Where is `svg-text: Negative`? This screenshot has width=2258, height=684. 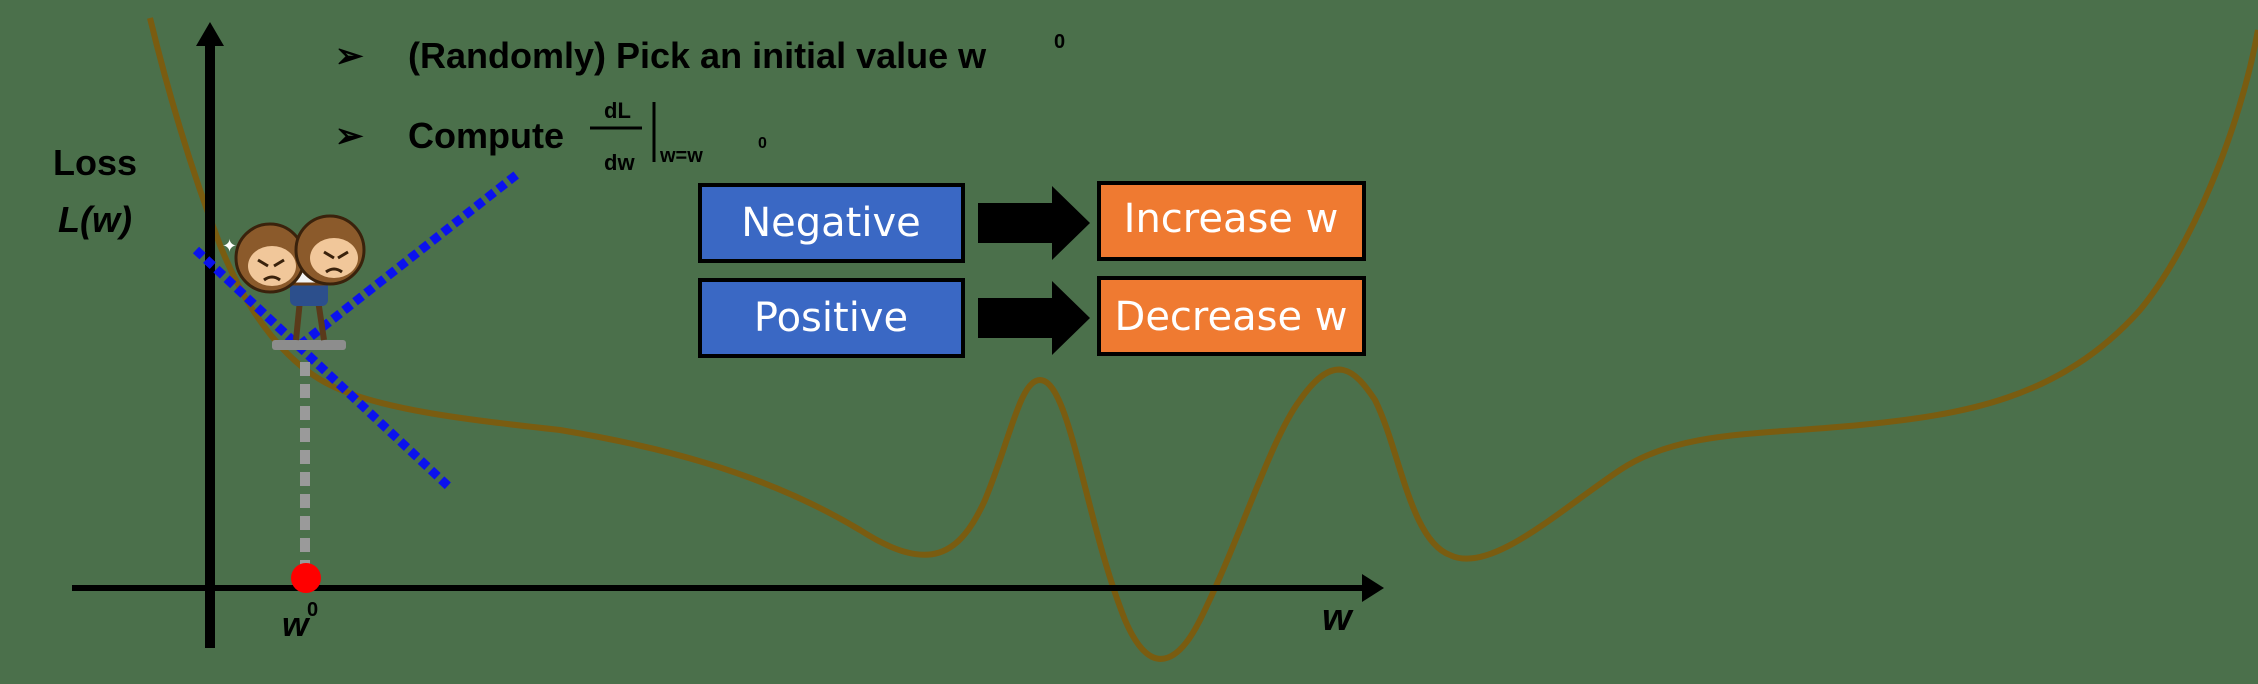 svg-text: Negative is located at coordinates (831, 223).